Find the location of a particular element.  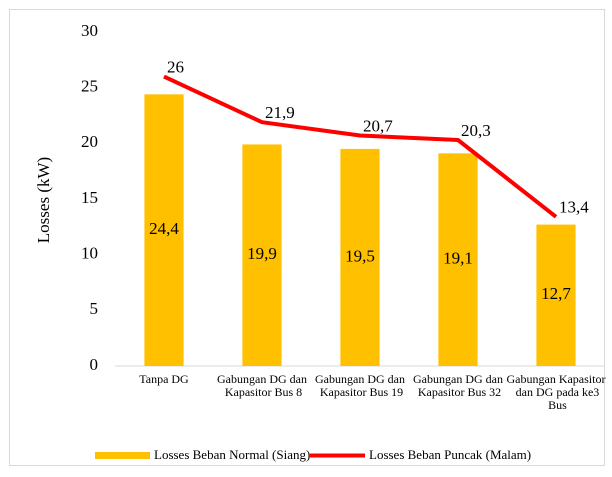

y-tick-label: 30 is located at coordinates (89, 30).